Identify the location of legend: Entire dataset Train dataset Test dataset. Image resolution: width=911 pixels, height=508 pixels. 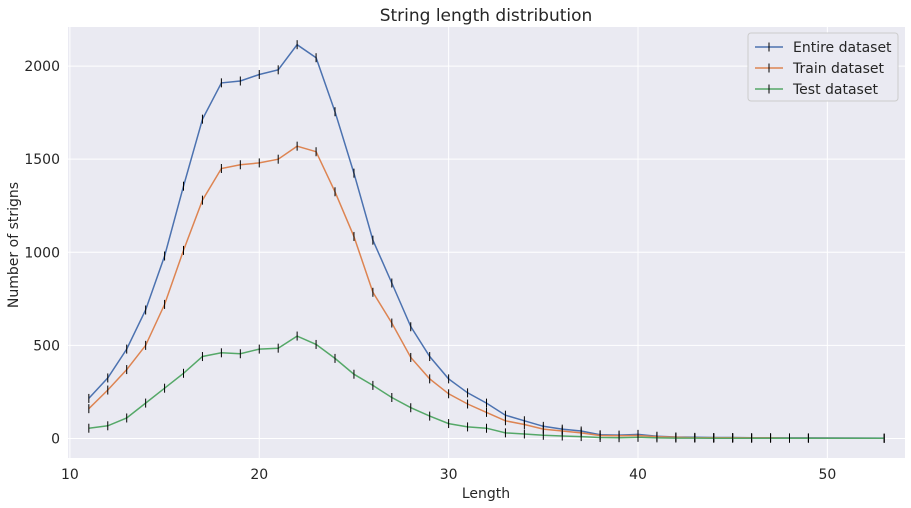
(823, 67).